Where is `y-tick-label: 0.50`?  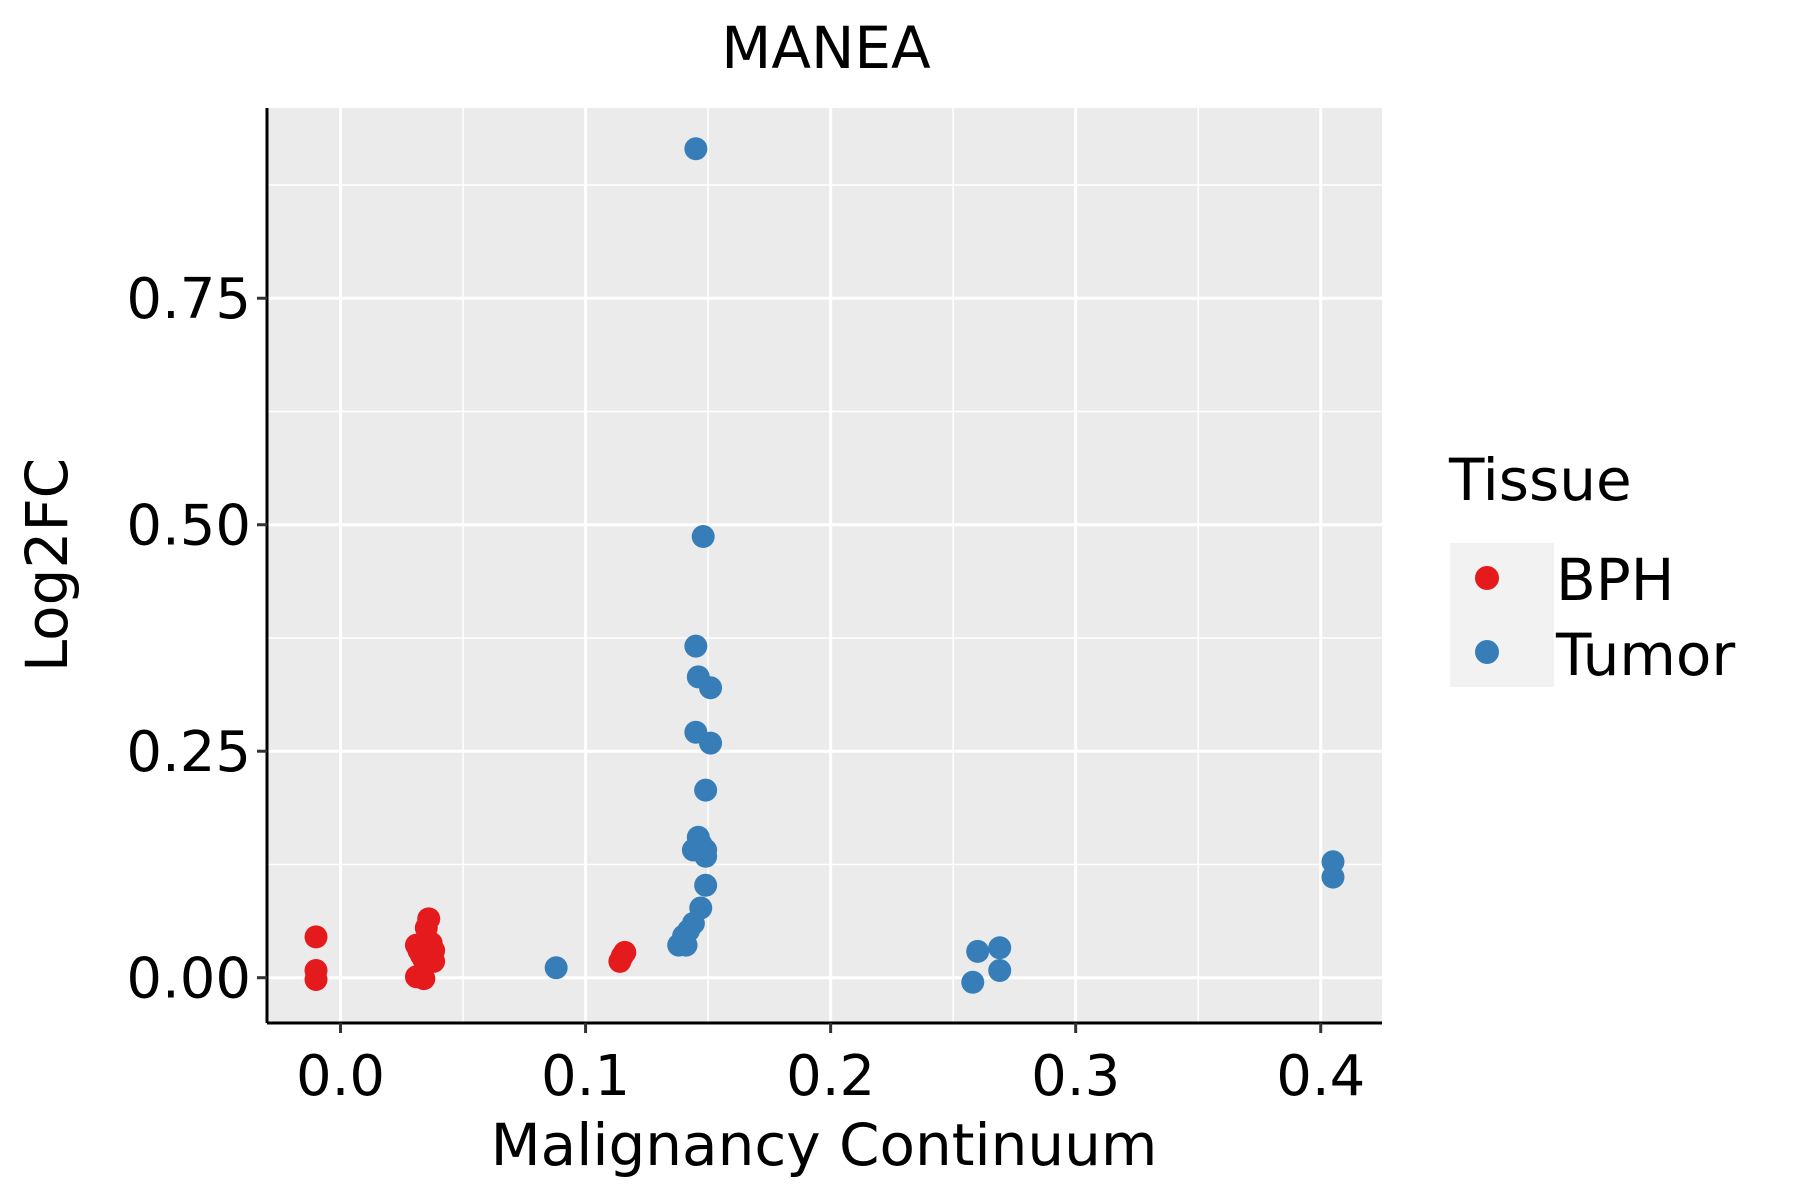
y-tick-label: 0.50 is located at coordinates (188, 526).